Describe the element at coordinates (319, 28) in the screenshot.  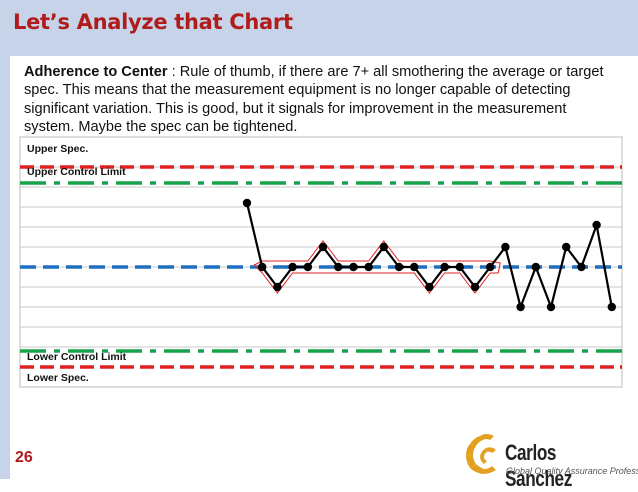
I see `title-band` at that location.